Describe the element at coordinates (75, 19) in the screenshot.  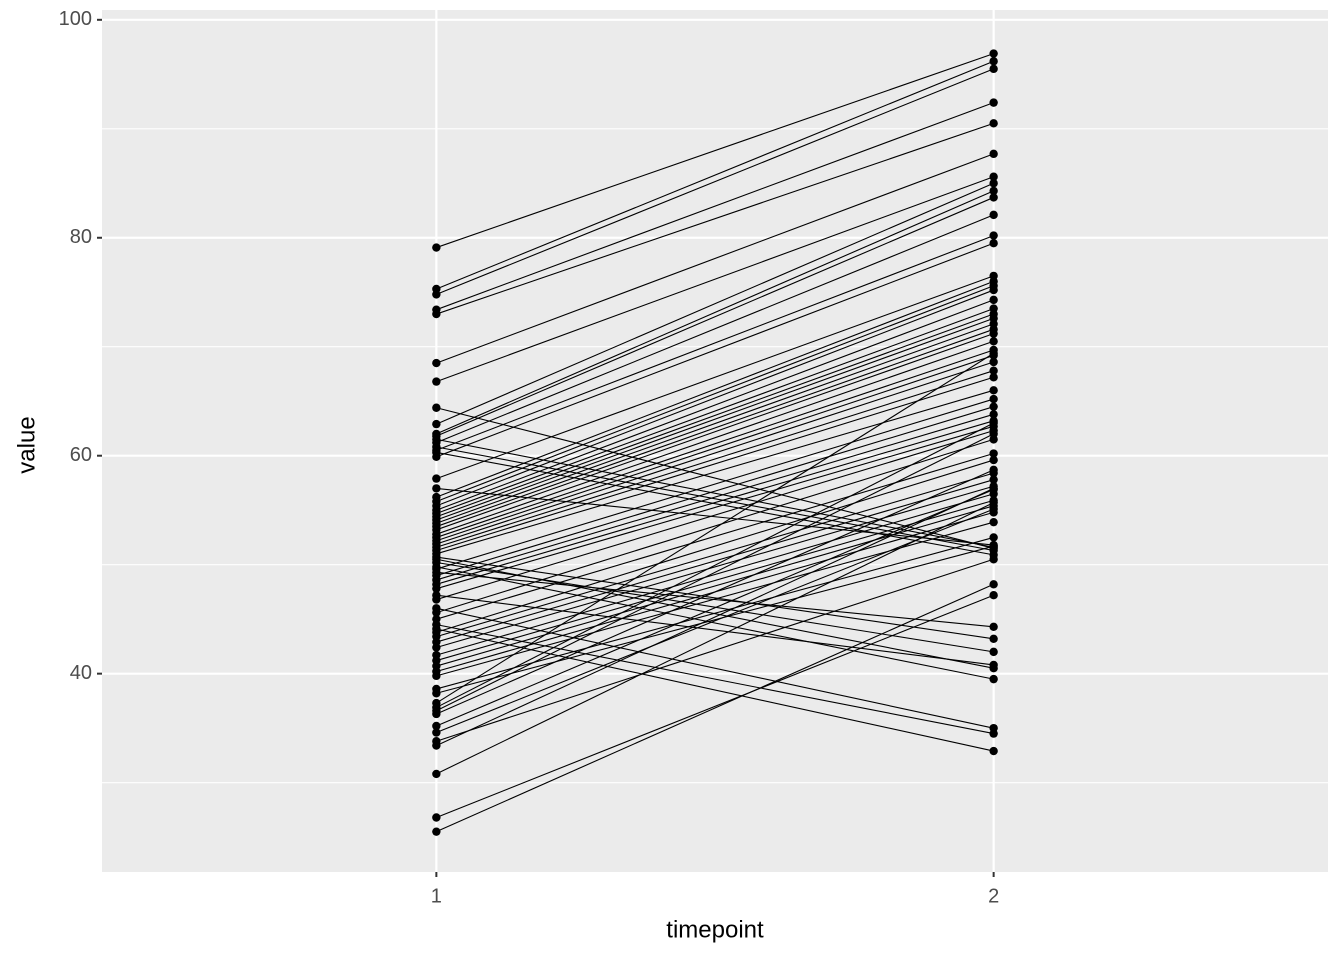
I see `y-tick-label: 100` at that location.